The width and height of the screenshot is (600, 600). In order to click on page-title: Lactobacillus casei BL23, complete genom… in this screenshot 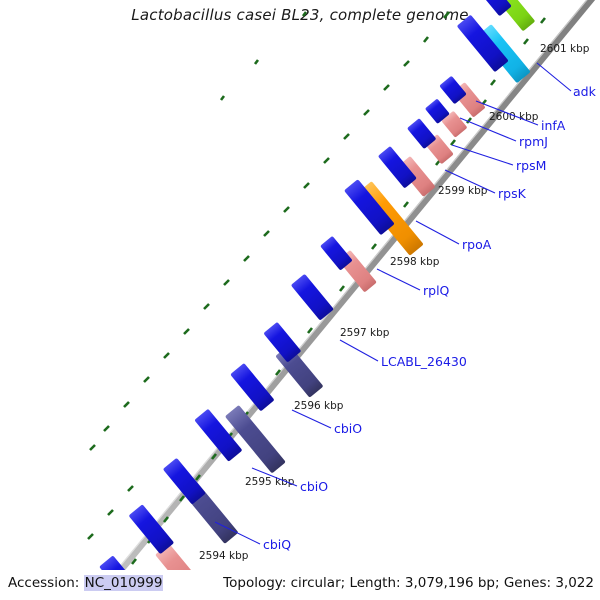, I will do `click(300, 15)`.